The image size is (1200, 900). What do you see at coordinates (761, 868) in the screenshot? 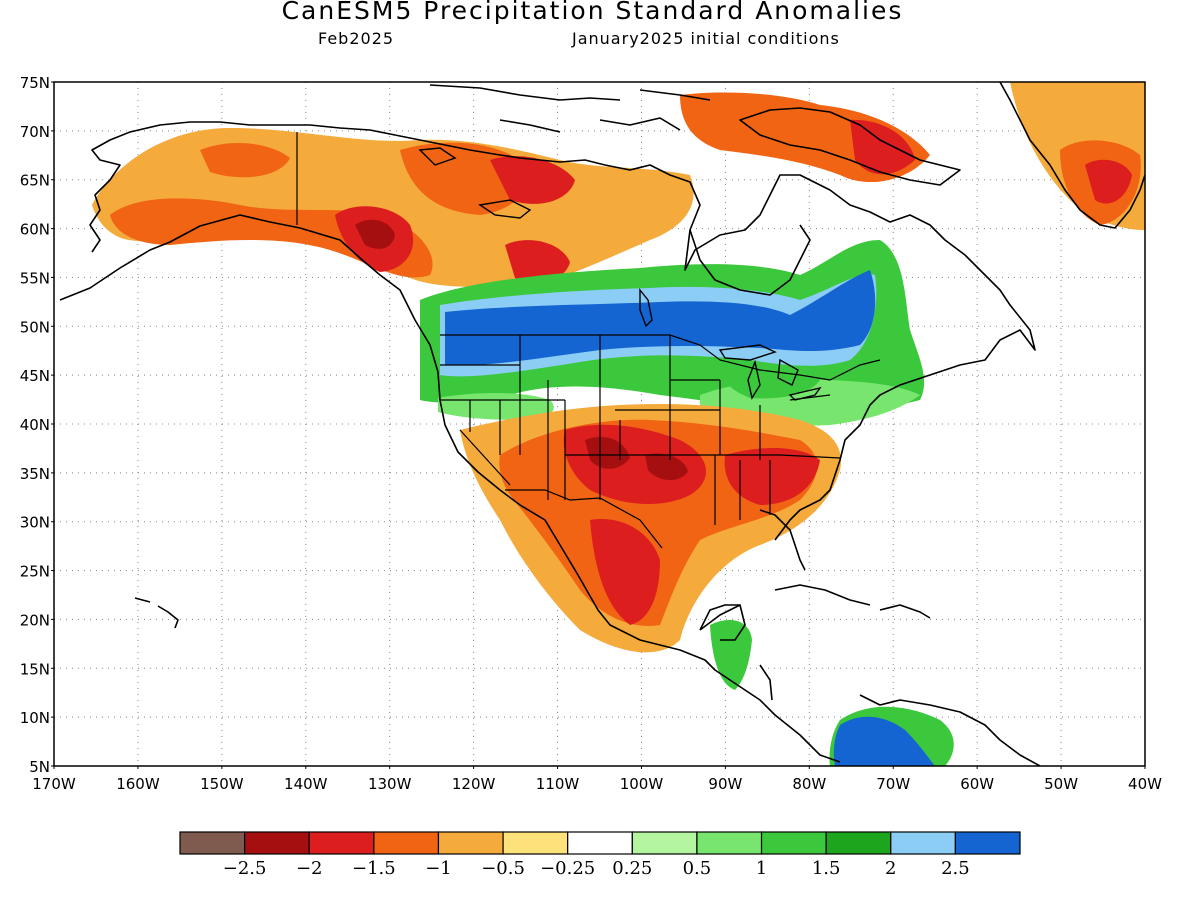
I see `colorbar-label: 1` at bounding box center [761, 868].